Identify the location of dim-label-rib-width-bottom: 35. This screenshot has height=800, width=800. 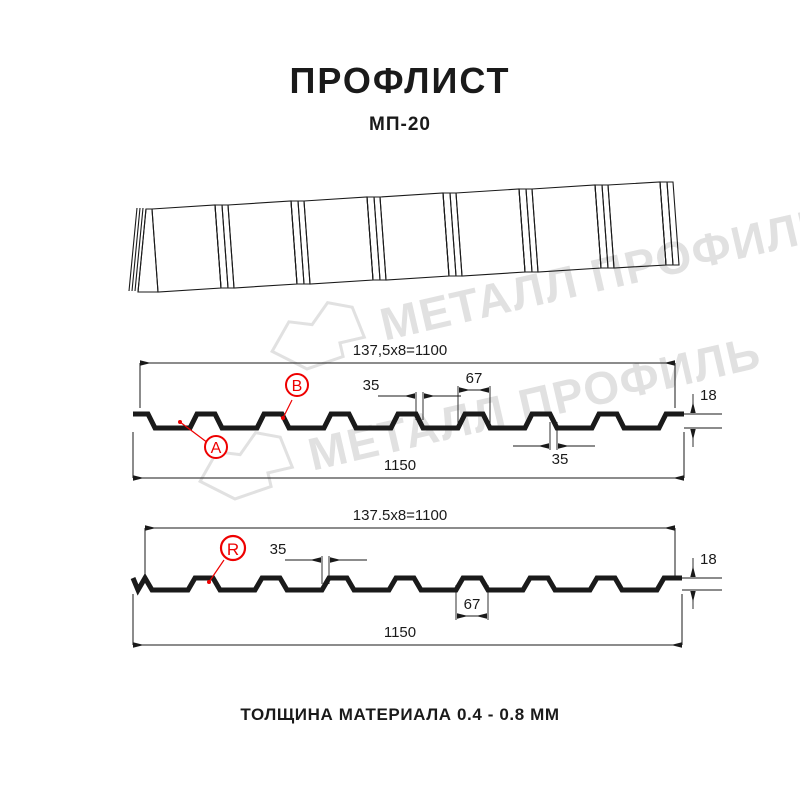
(278, 549).